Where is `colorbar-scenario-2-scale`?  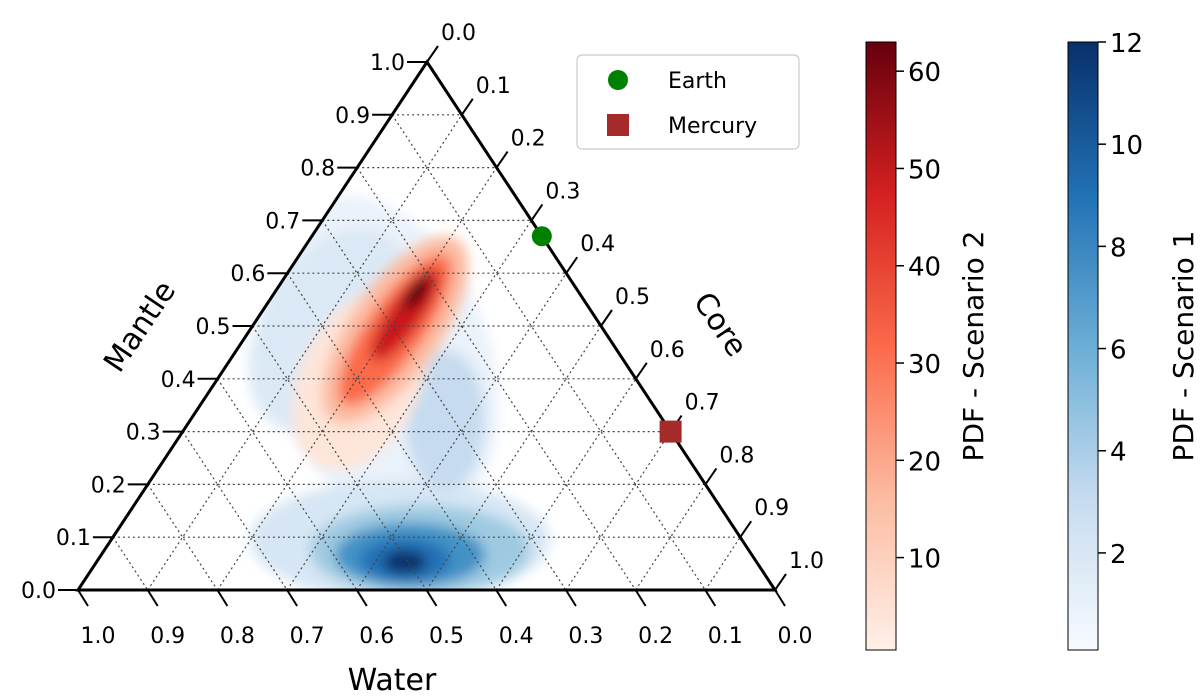
colorbar-scenario-2-scale is located at coordinates (881, 346).